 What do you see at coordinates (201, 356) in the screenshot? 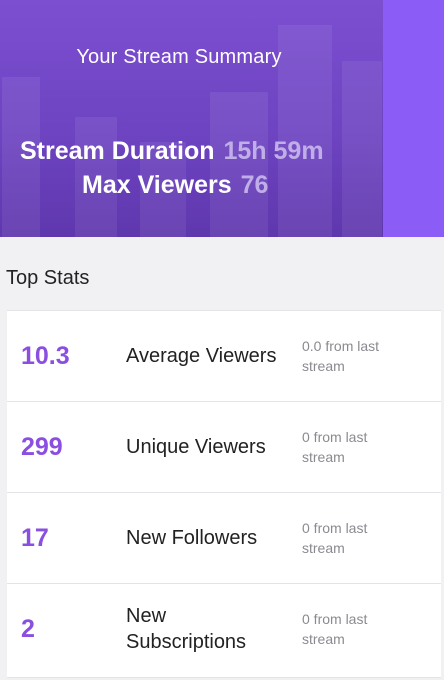
I see `stat-label: Average Viewers` at bounding box center [201, 356].